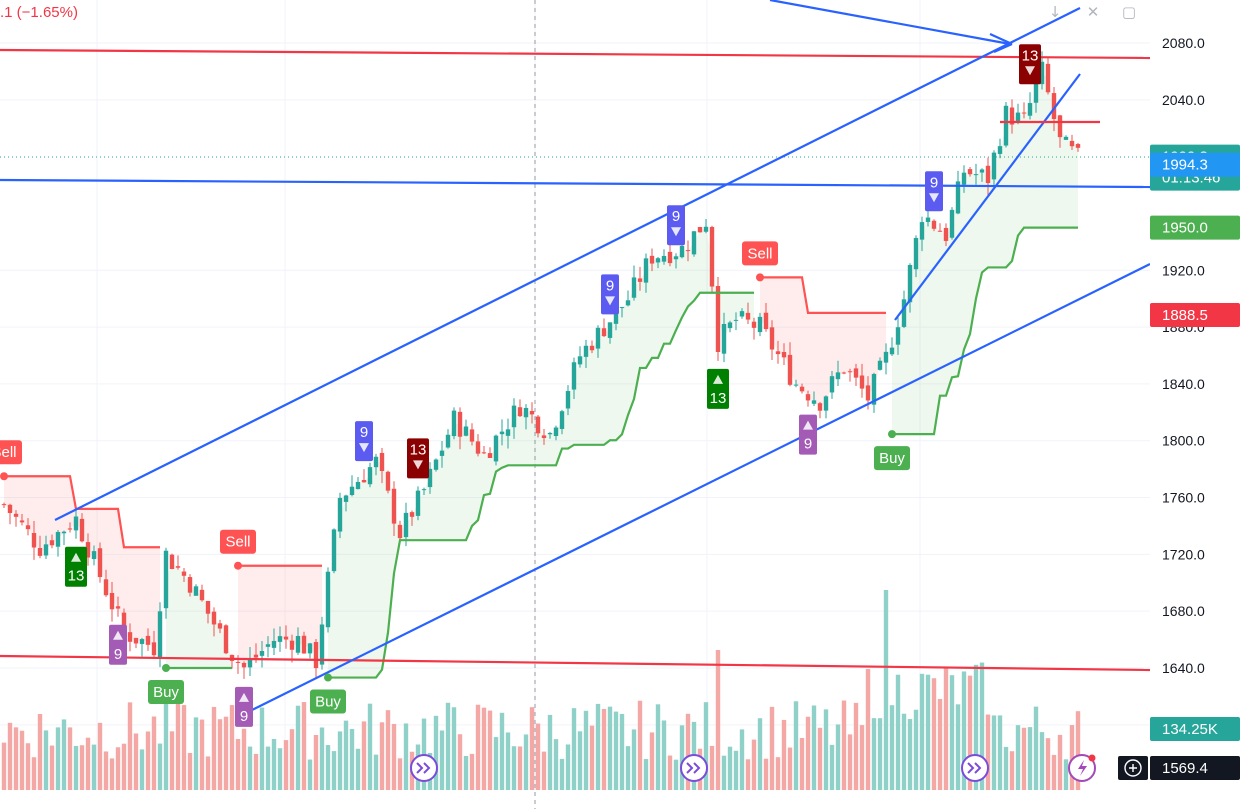  I want to click on bottom-icons, so click(753, 768).